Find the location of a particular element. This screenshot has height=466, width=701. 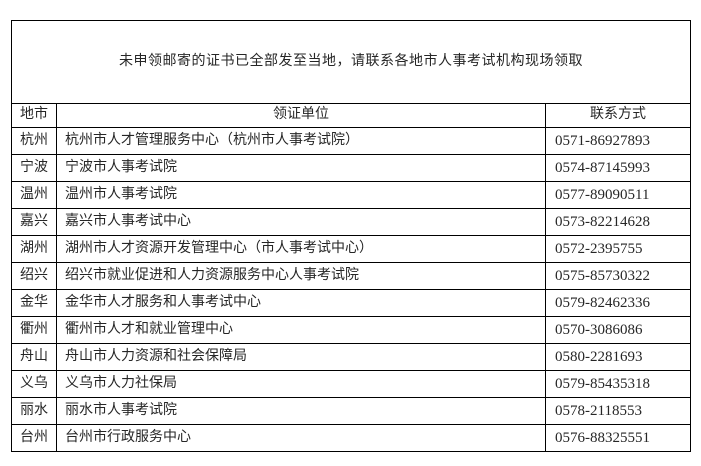

table-row: 嘉兴 嘉兴市人事考试中心 0573-82214628 is located at coordinates (351, 222).